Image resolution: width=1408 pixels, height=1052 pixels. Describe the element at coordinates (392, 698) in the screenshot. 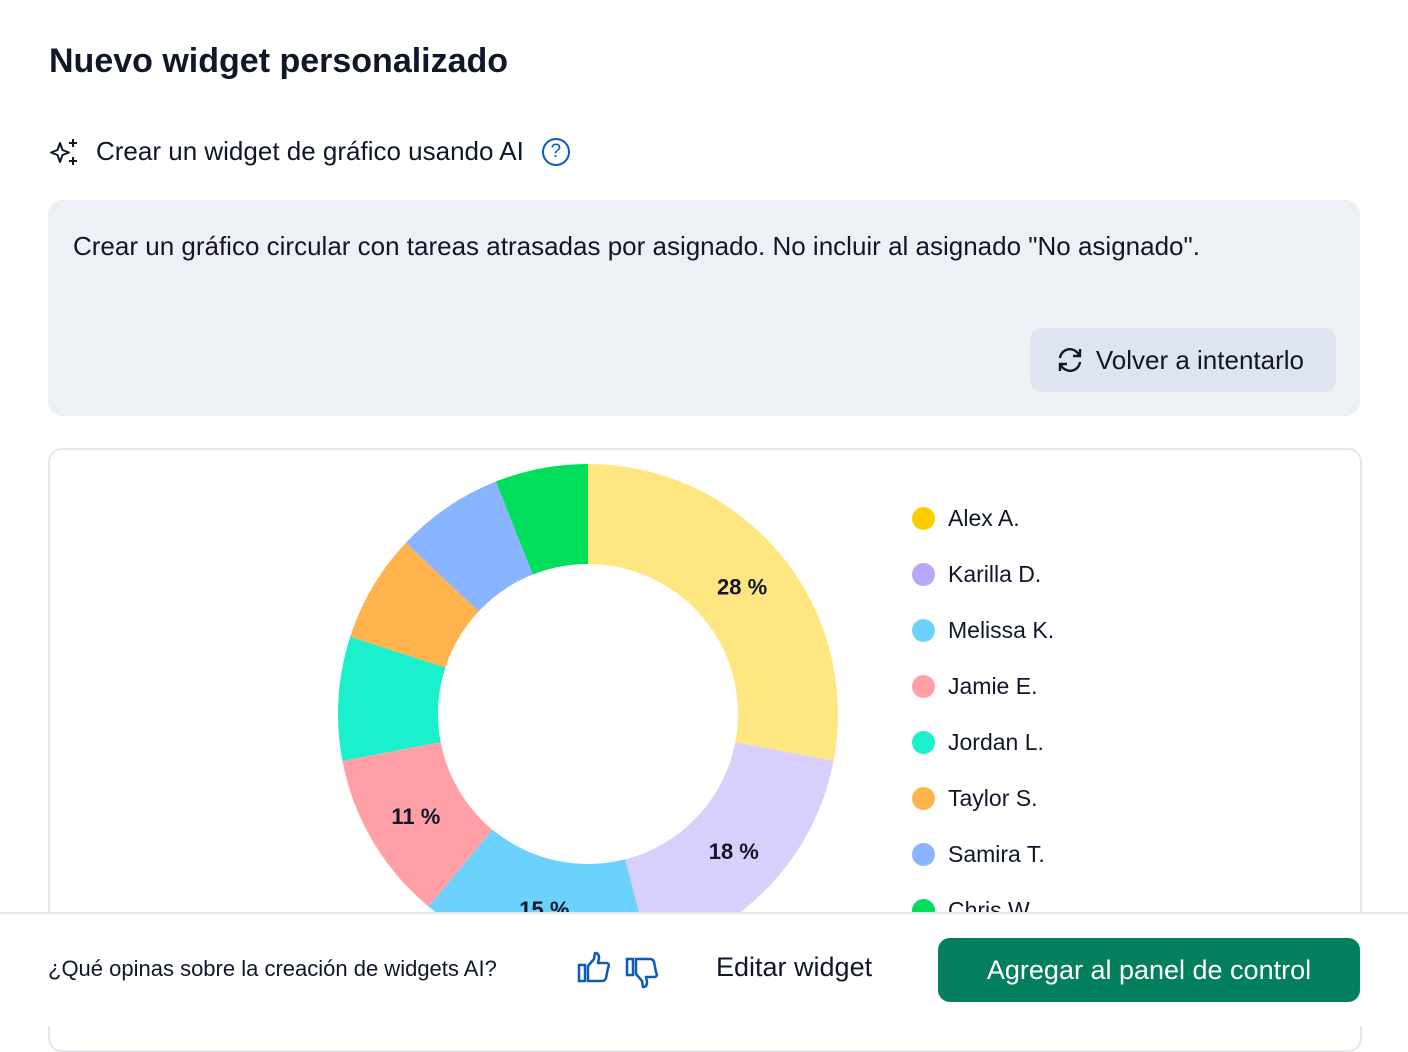

I see `pie-slice-jordan-l` at that location.